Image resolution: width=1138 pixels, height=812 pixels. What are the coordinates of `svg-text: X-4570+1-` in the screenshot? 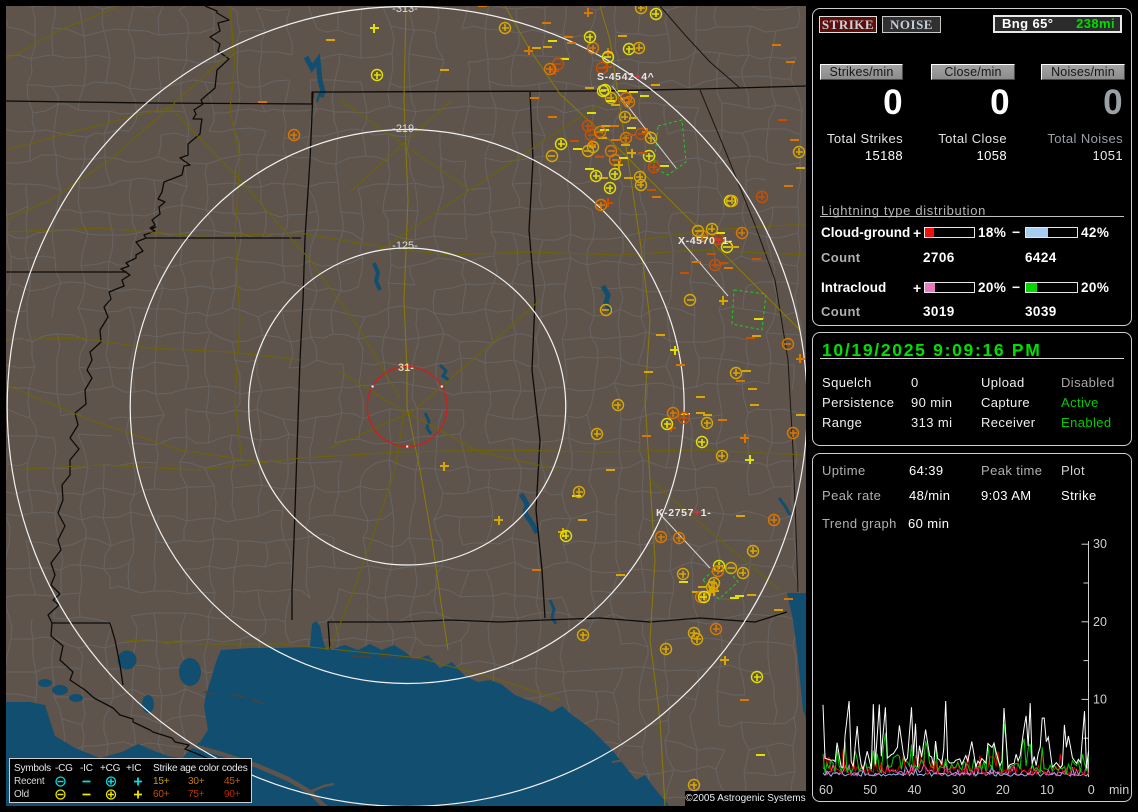 It's located at (705, 241).